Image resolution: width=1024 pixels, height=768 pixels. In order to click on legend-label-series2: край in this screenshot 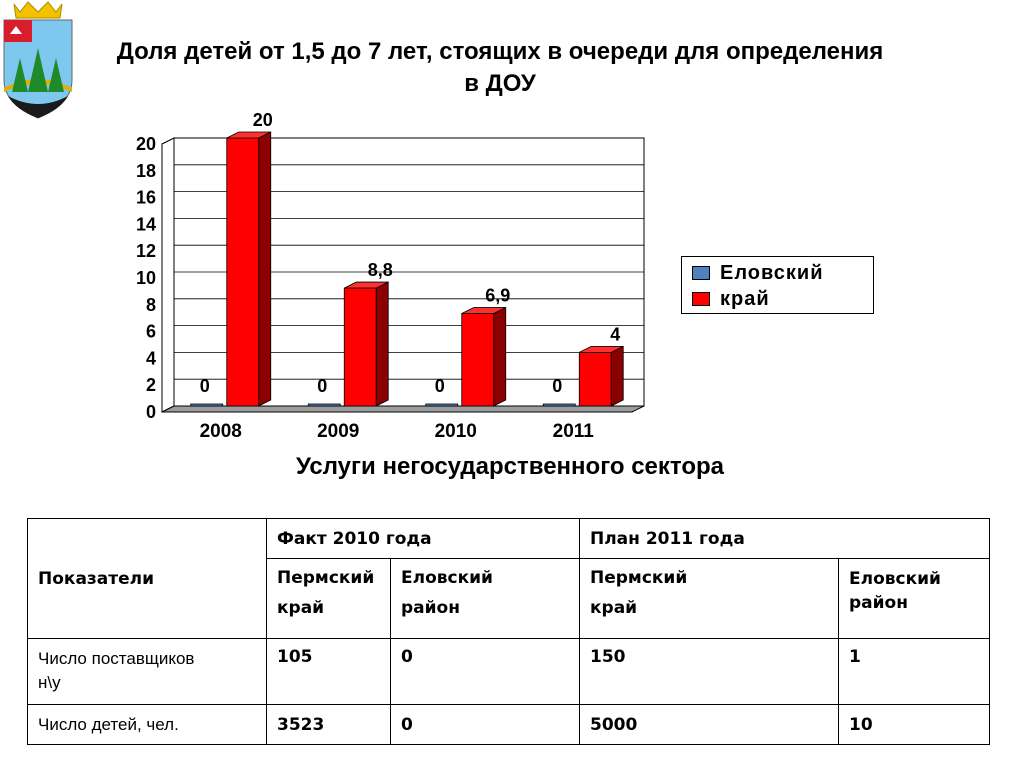, I will do `click(745, 298)`.